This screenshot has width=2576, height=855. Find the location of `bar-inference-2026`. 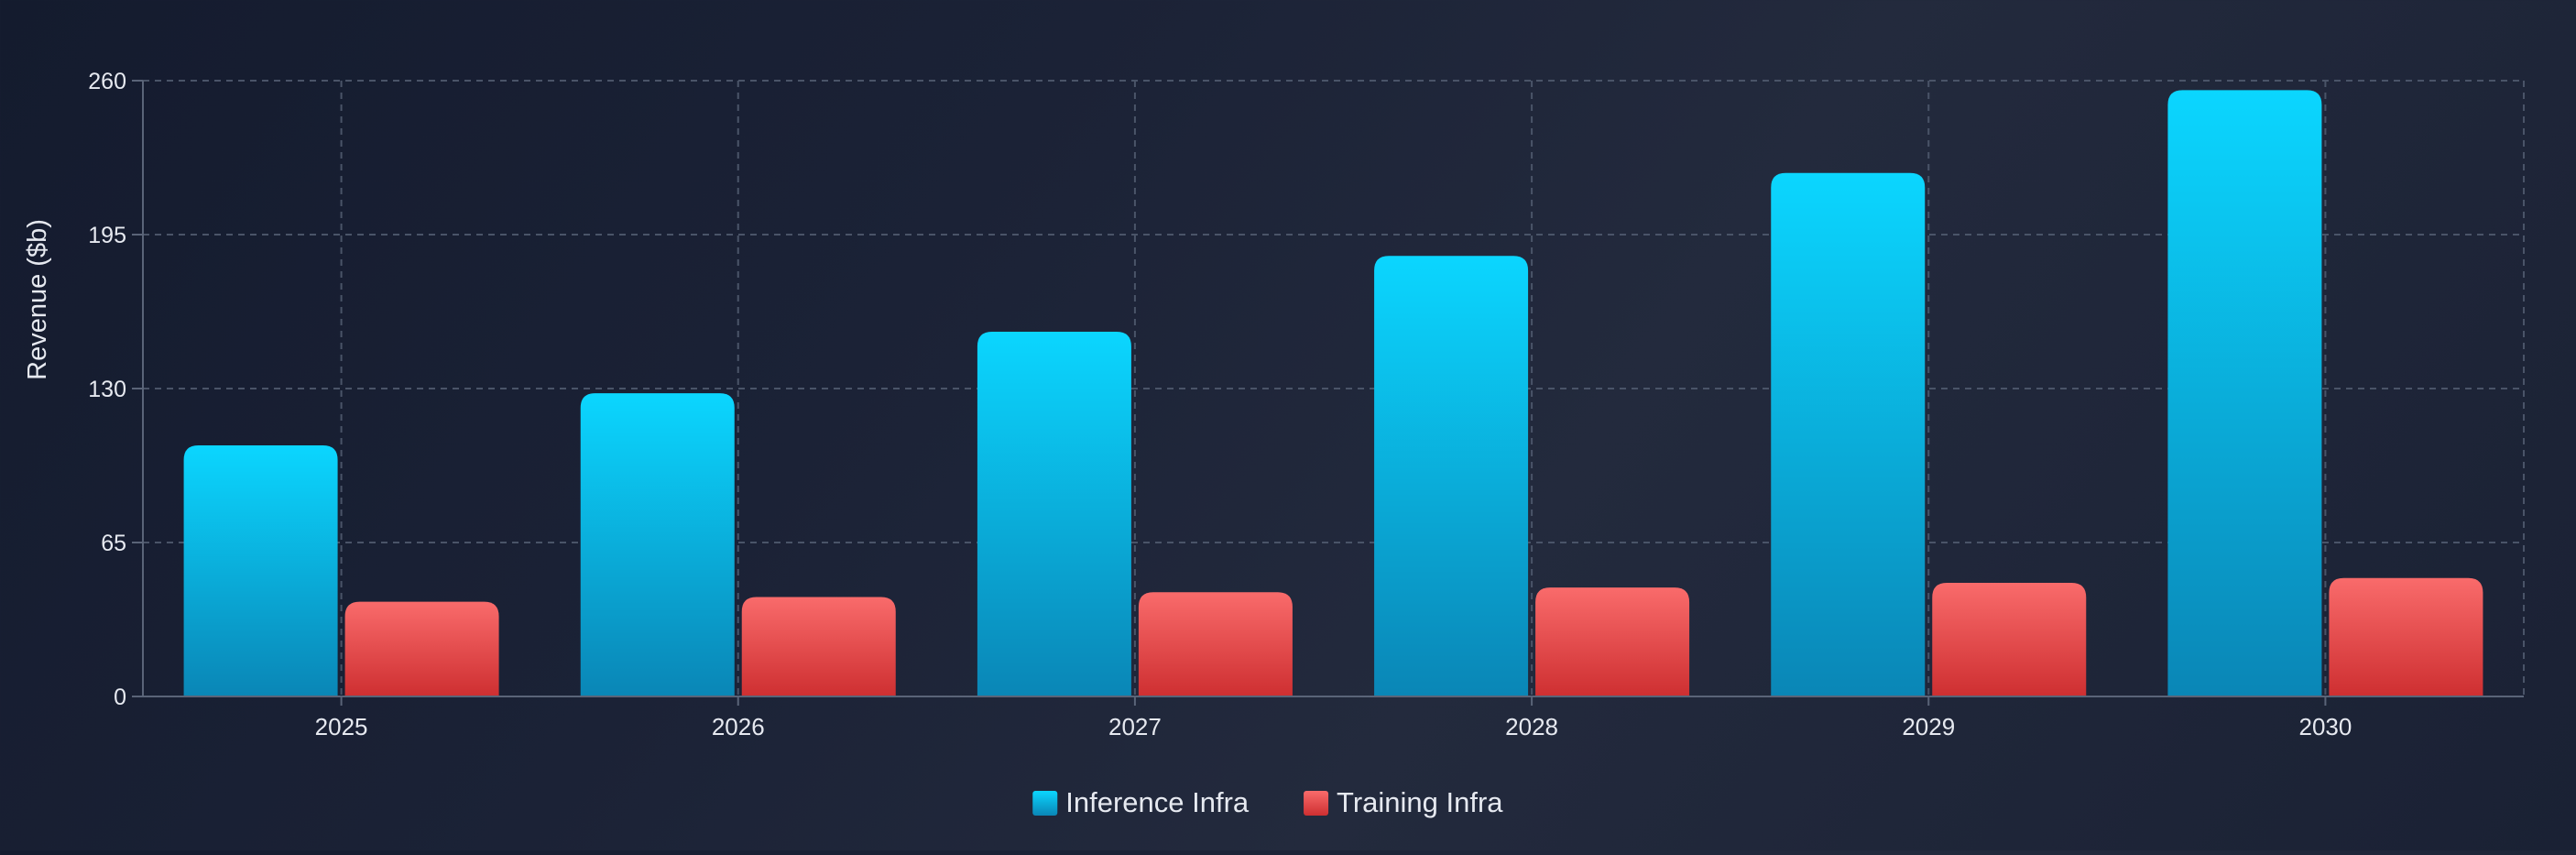

bar-inference-2026 is located at coordinates (658, 544).